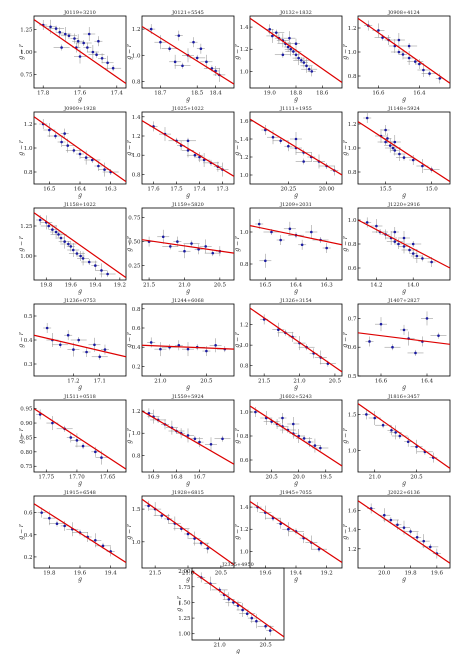 Image resolution: width=456 pixels, height=654 pixels. I want to click on chart-panel: J1158+1022 19.8 19.6 19.4 19.2 1.00 1.25 g g − r, so click(73, 247).